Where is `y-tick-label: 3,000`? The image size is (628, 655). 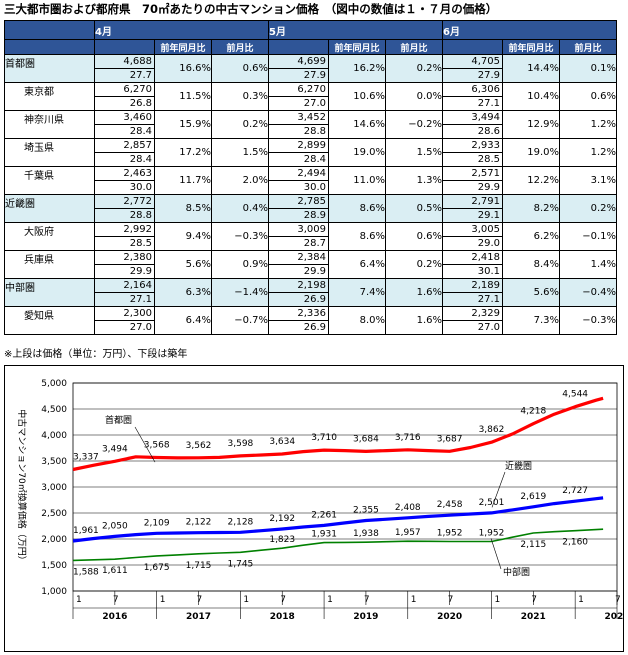 y-tick-label: 3,000 is located at coordinates (54, 488).